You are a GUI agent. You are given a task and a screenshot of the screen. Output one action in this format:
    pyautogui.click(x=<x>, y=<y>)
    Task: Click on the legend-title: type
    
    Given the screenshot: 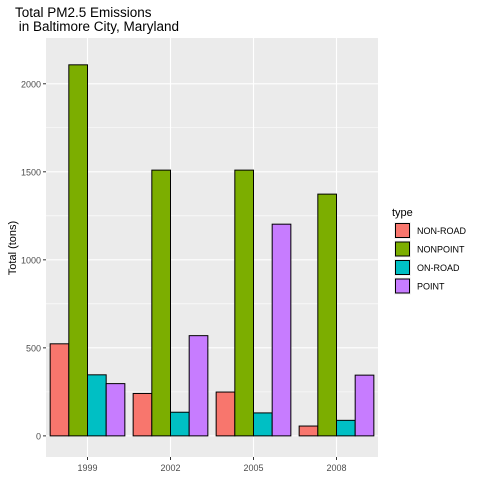 What is the action you would take?
    pyautogui.click(x=402, y=213)
    